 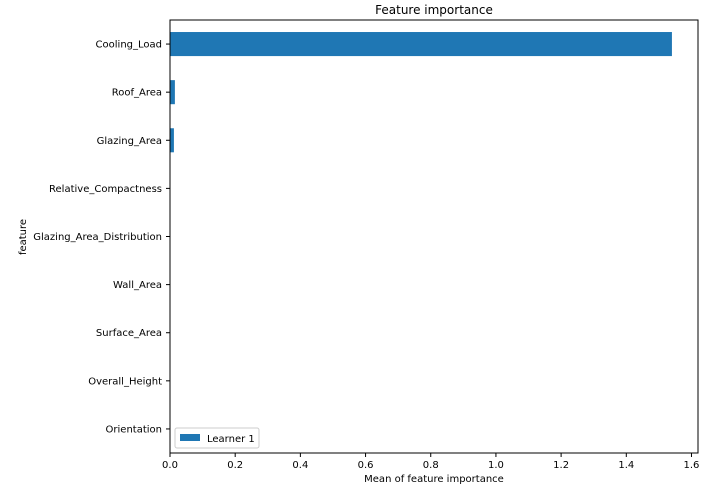 I want to click on x-tick-label: 0.0, so click(x=170, y=465).